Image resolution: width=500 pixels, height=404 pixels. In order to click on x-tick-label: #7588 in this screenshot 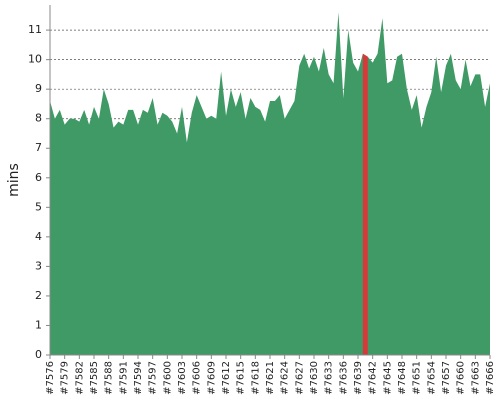, I will do `click(109, 378)`.